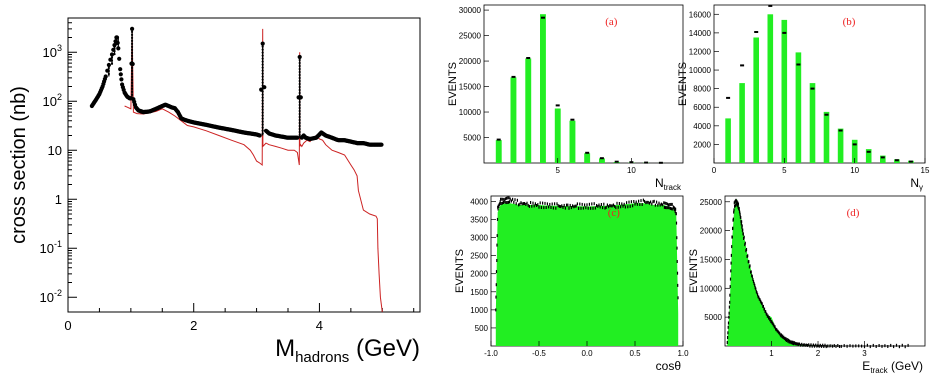 The image size is (937, 376). What do you see at coordinates (479, 310) in the screenshot?
I see `y-tick-label: 1000` at bounding box center [479, 310].